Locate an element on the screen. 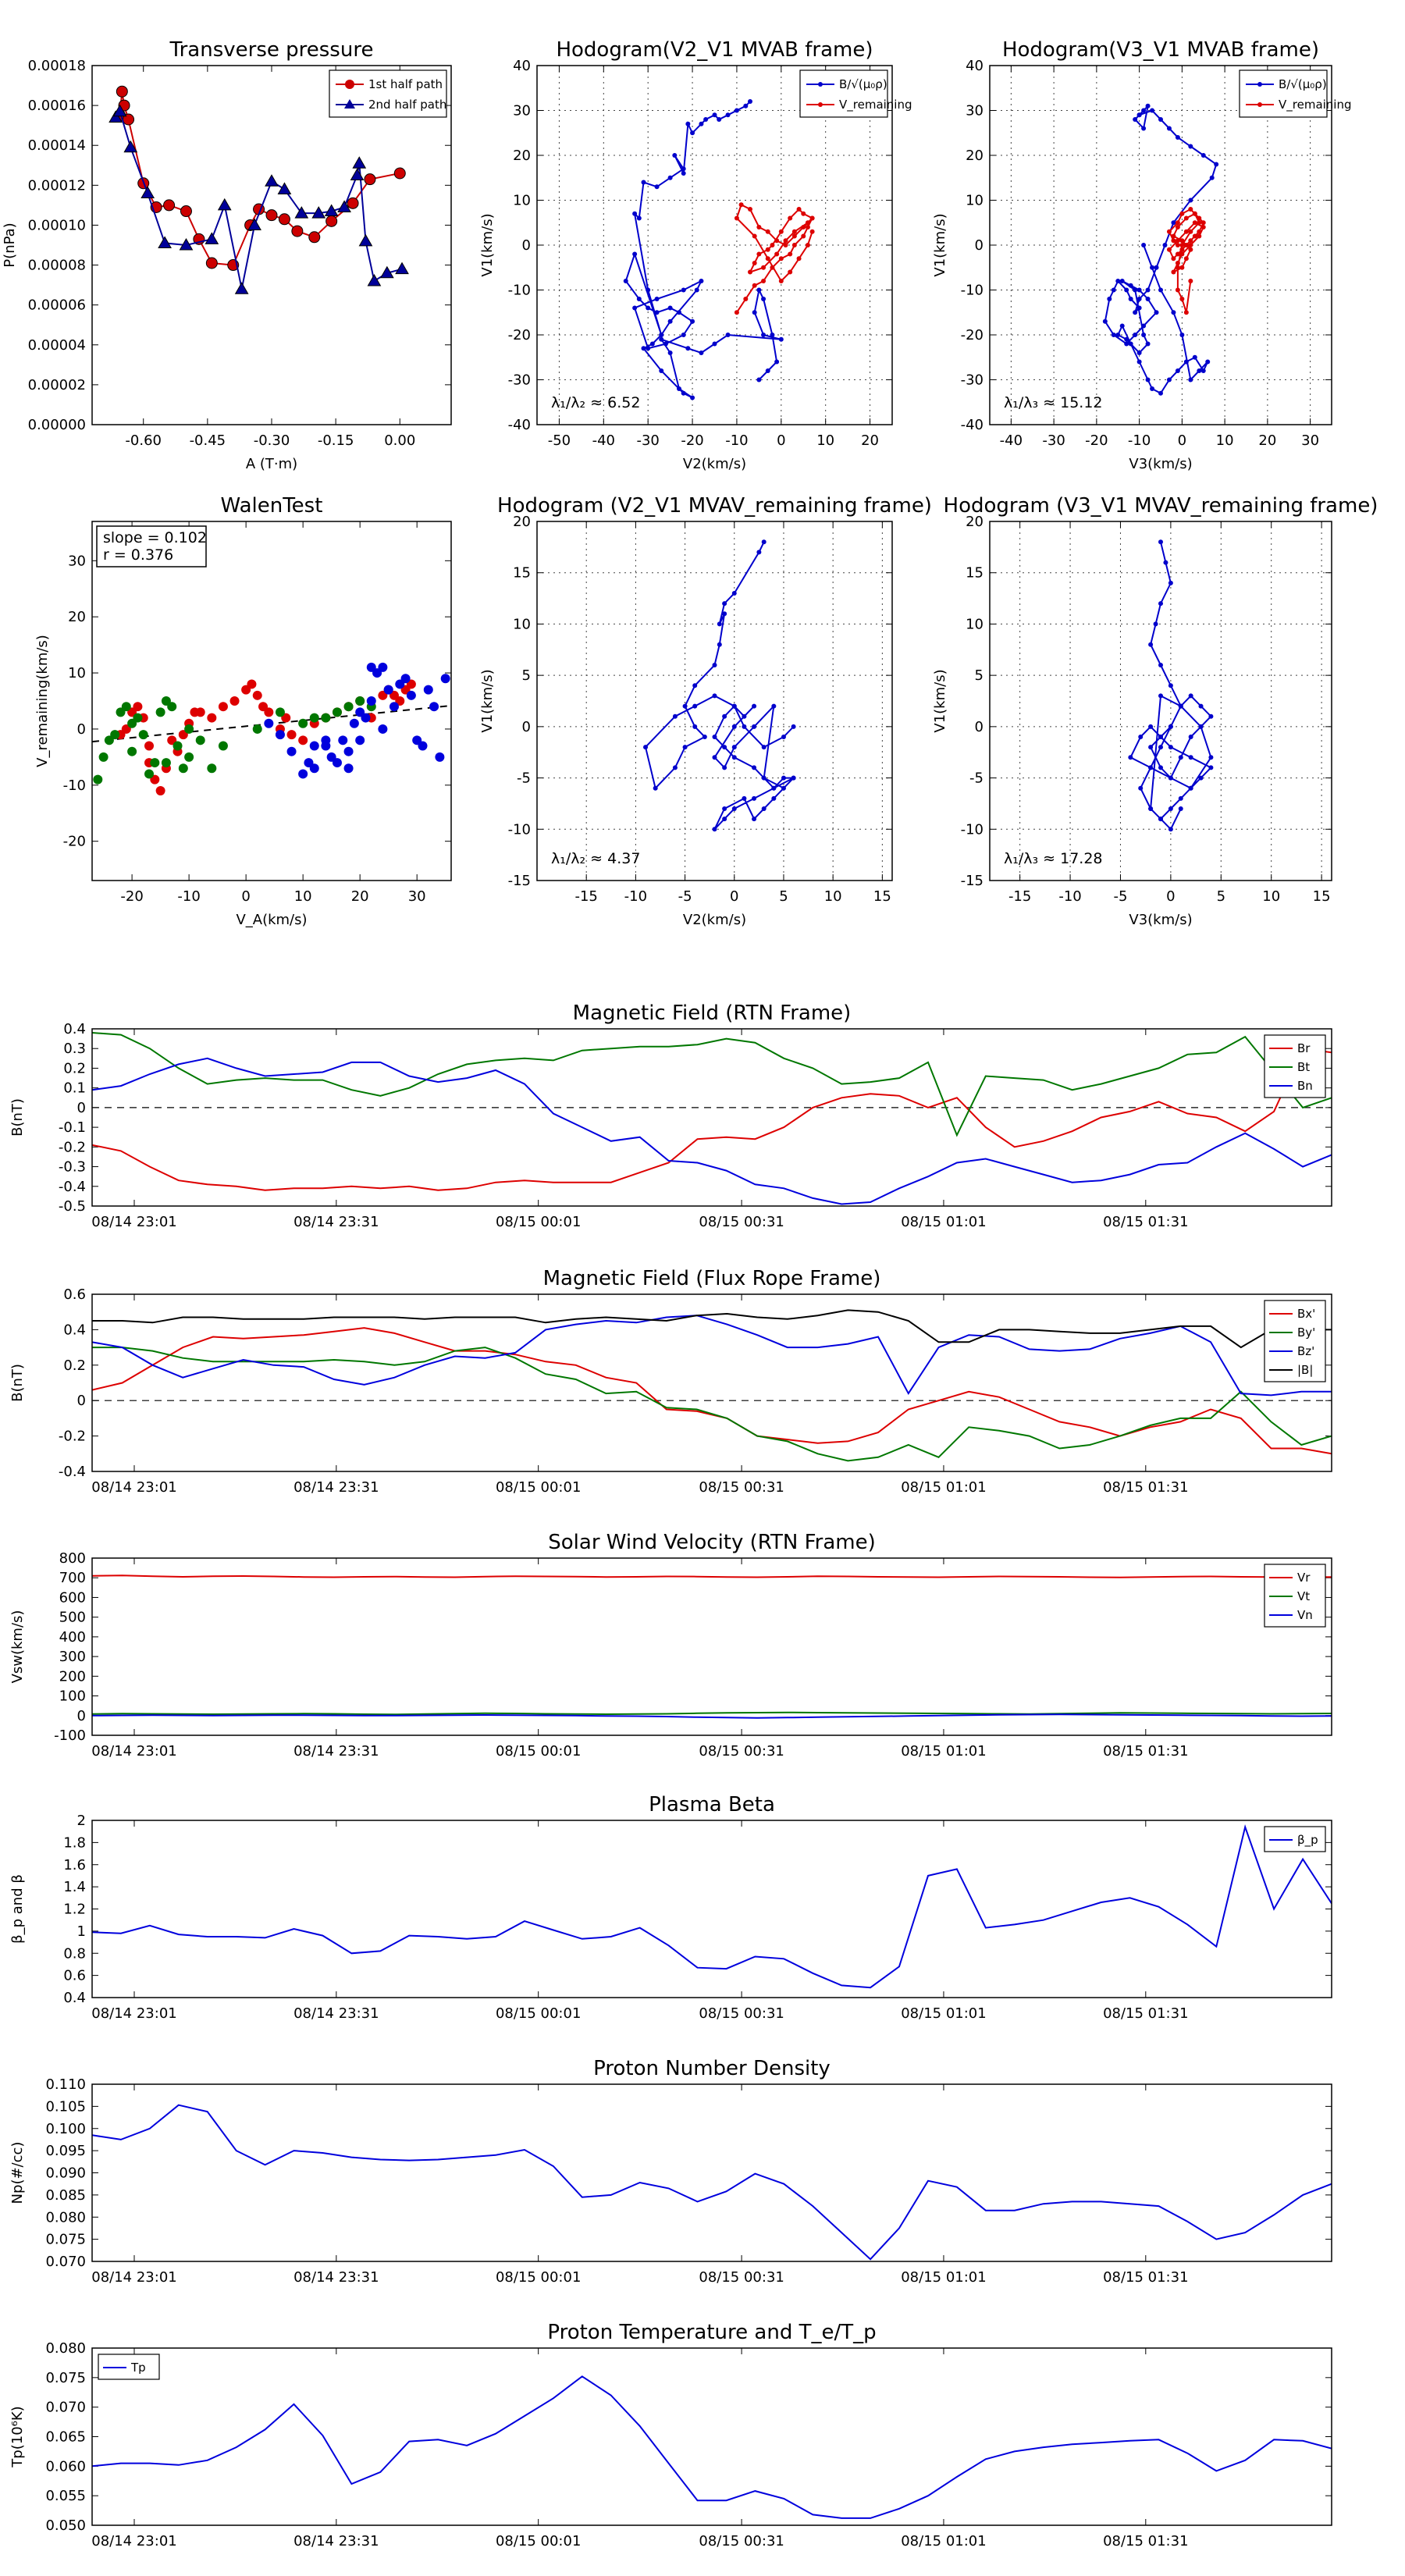  bfield_fr-legend-label: Bx' is located at coordinates (1306, 1314).